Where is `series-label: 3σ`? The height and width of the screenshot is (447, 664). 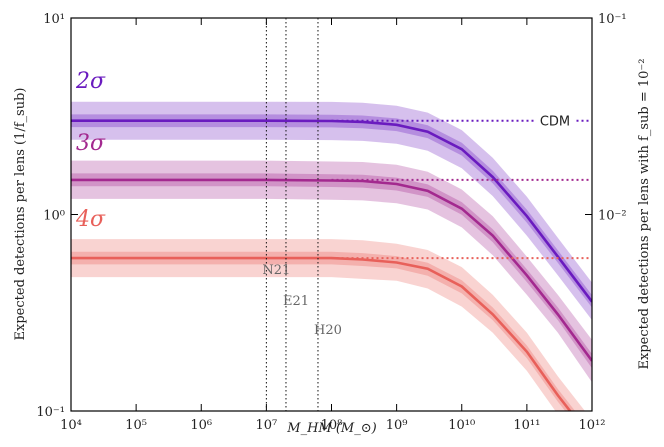
series-label: 3σ is located at coordinates (91, 143).